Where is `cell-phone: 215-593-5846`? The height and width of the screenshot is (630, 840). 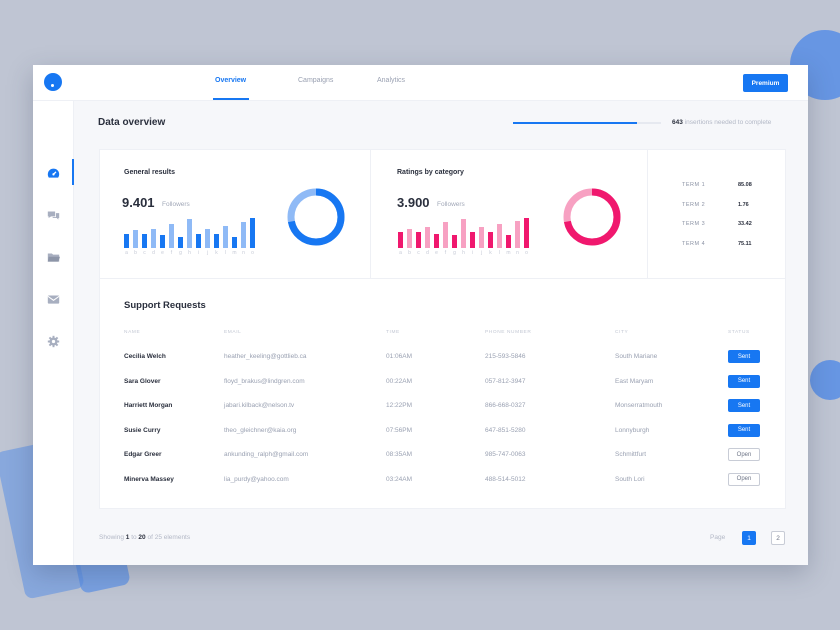 cell-phone: 215-593-5846 is located at coordinates (505, 356).